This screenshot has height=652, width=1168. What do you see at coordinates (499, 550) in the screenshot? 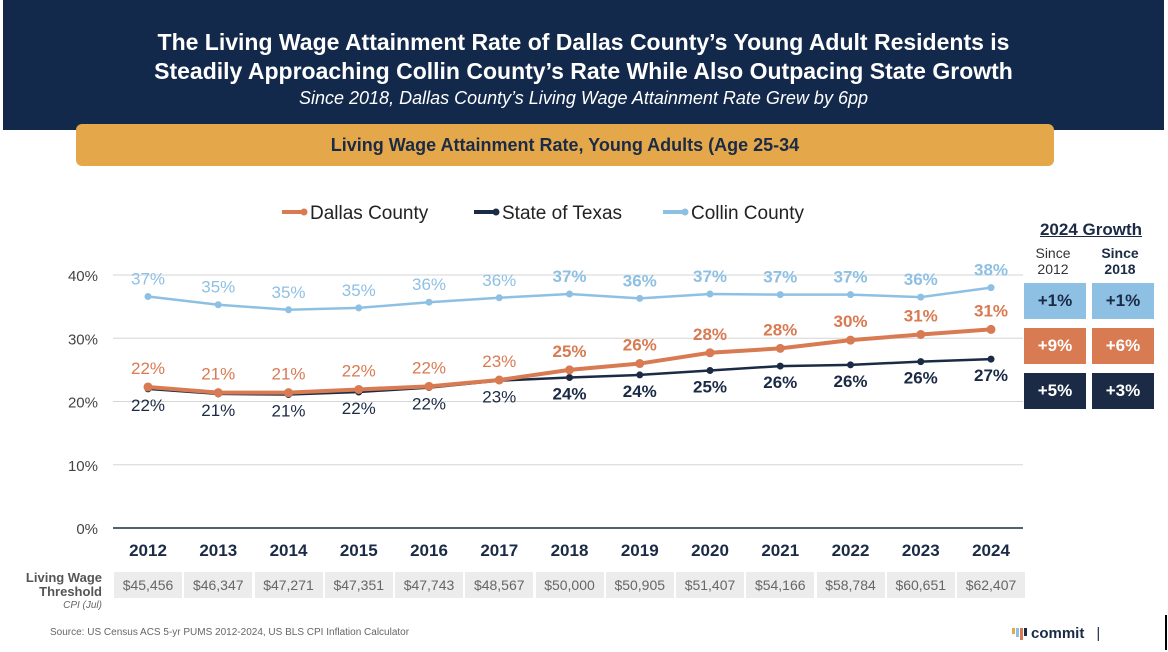
I see `x-tick-label: 2017` at bounding box center [499, 550].